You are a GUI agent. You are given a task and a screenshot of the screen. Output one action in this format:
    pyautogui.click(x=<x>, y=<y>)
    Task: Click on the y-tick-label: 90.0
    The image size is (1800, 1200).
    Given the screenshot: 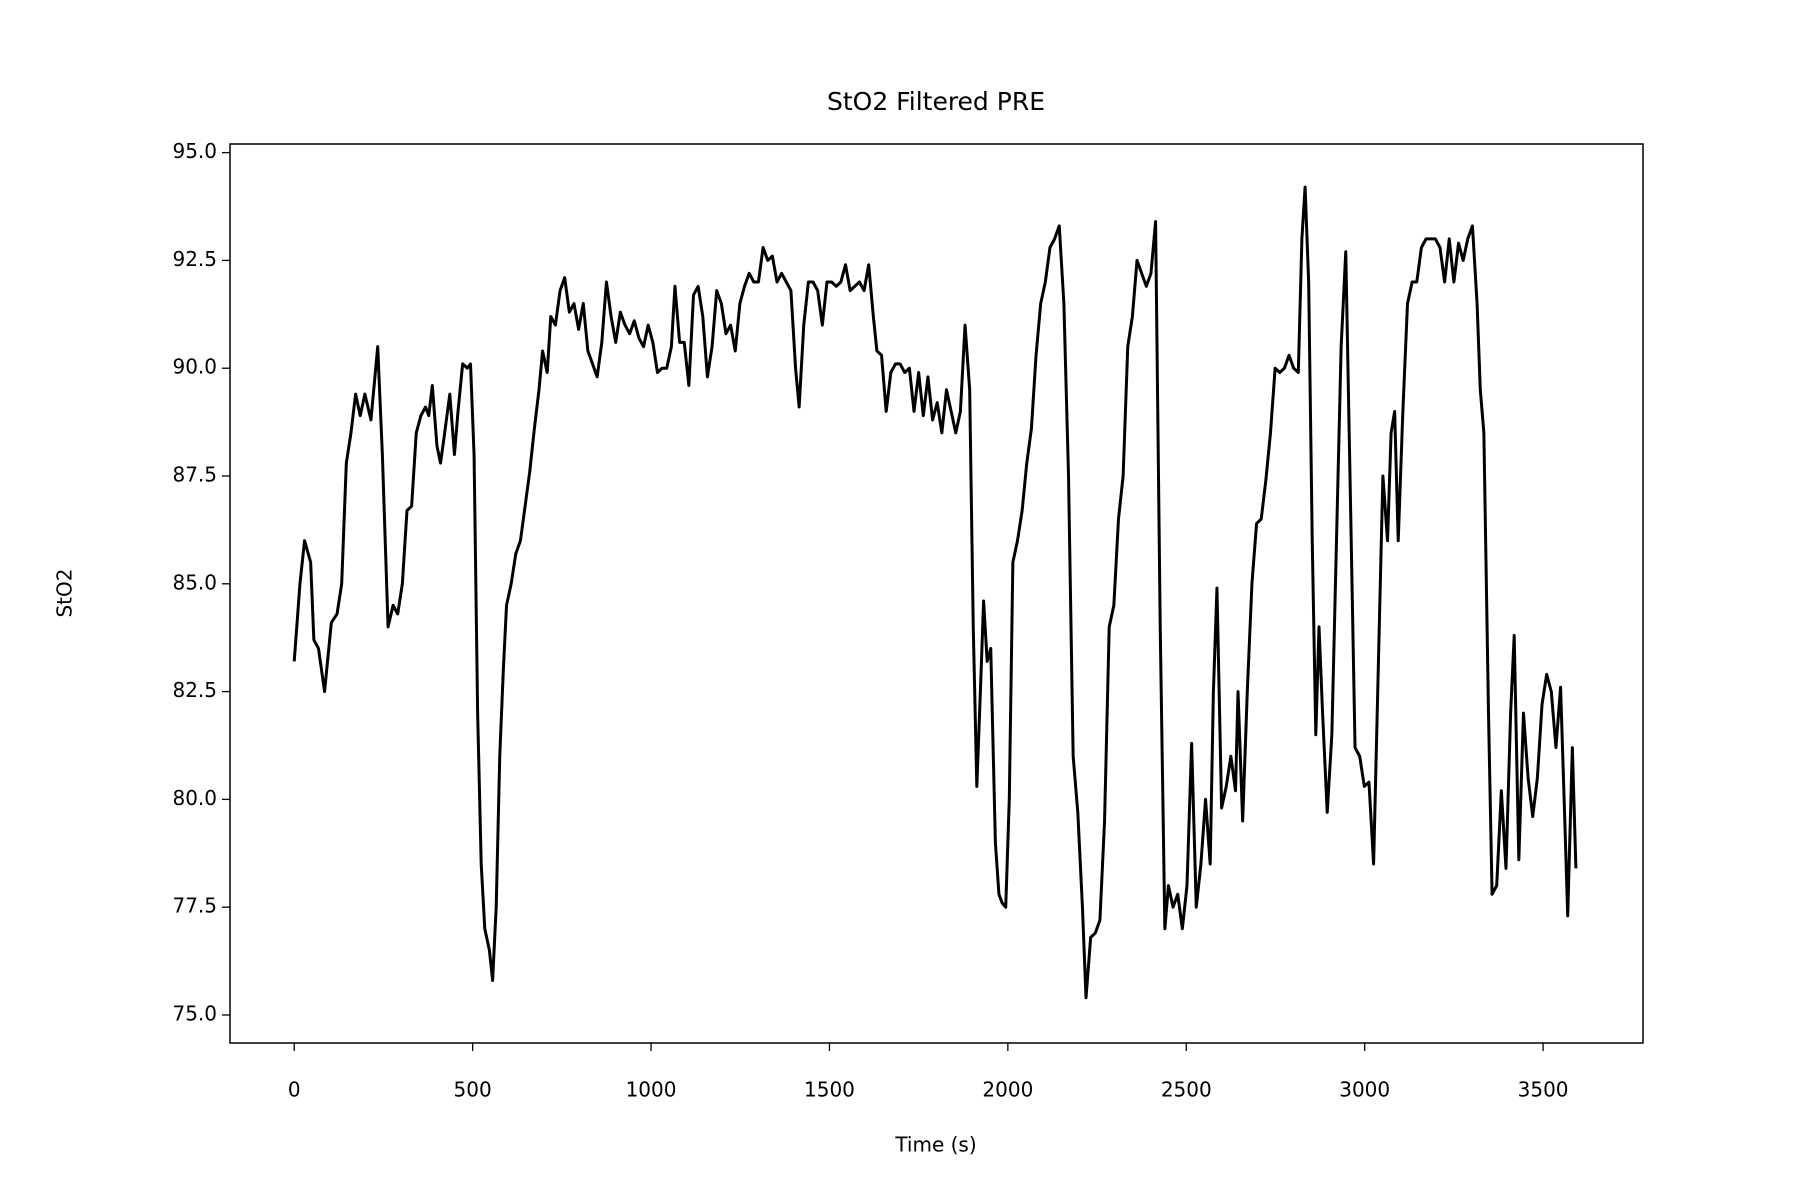 What is the action you would take?
    pyautogui.click(x=194, y=367)
    